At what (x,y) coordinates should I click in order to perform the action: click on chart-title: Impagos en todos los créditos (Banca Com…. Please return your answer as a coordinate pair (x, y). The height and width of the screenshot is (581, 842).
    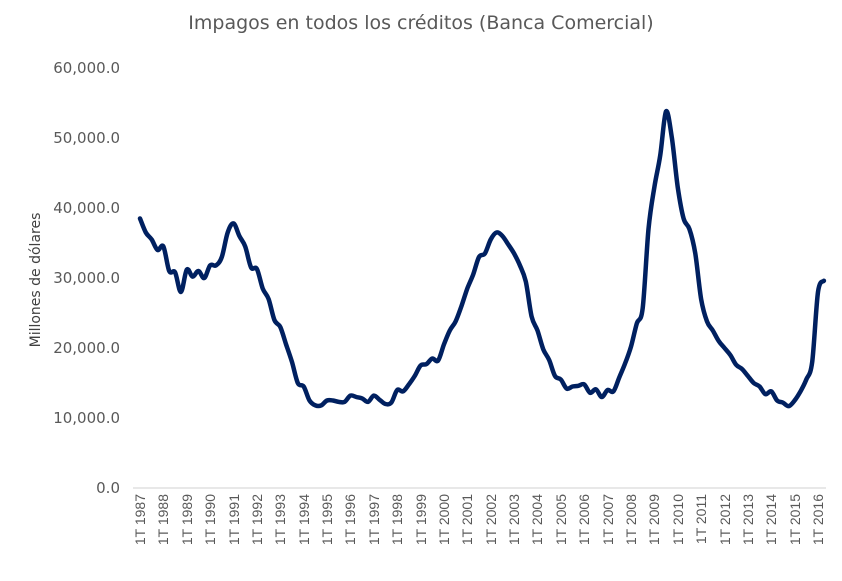
    Looking at the image, I should click on (421, 23).